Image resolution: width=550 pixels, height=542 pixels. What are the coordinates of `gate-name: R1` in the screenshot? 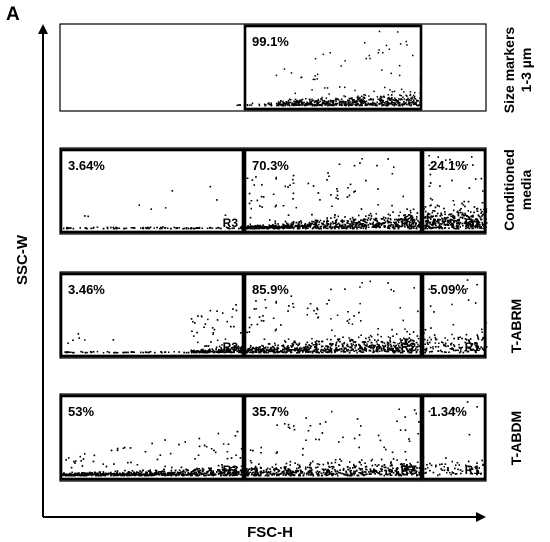 It's located at (473, 223).